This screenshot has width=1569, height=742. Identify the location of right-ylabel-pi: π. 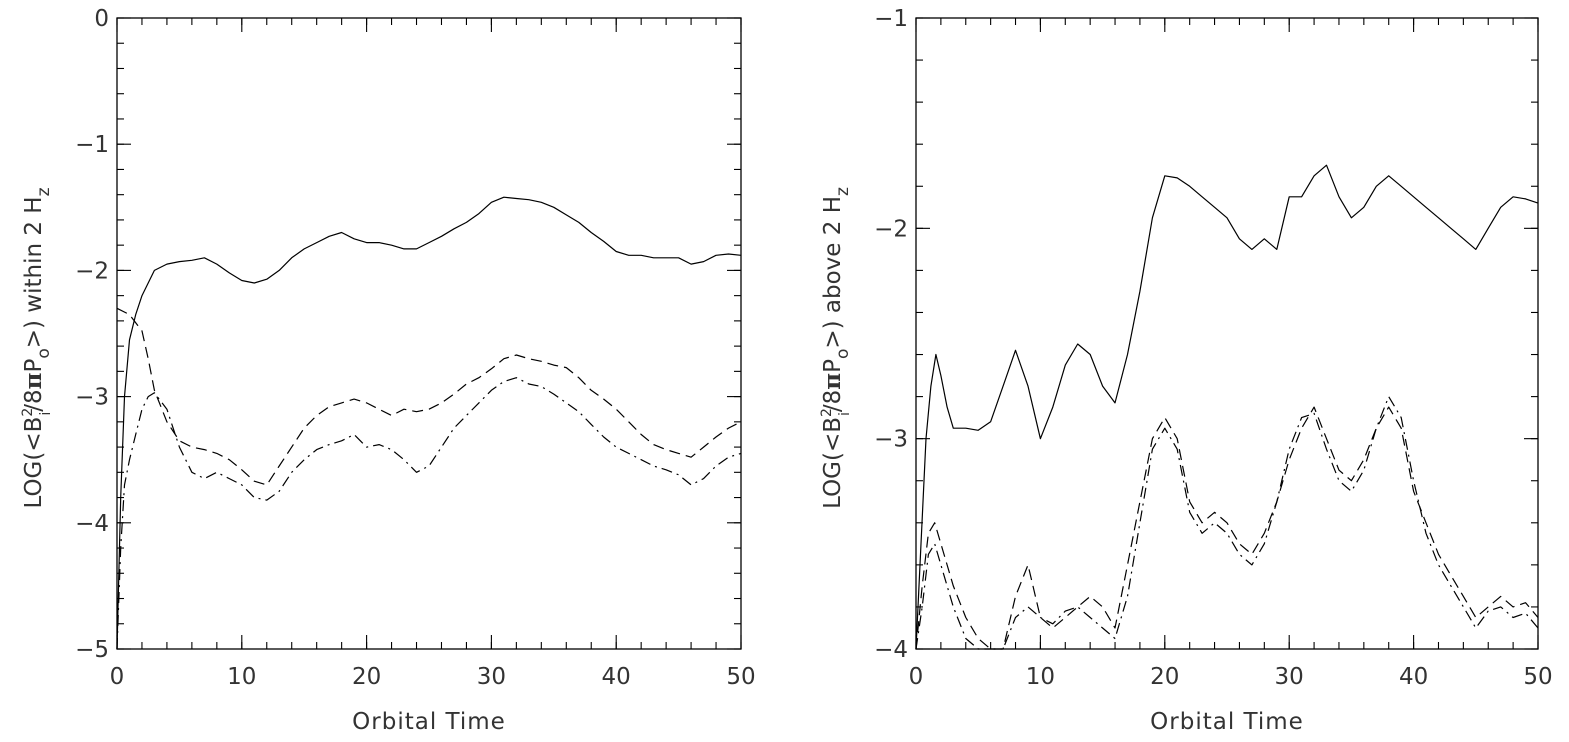
(832, 381).